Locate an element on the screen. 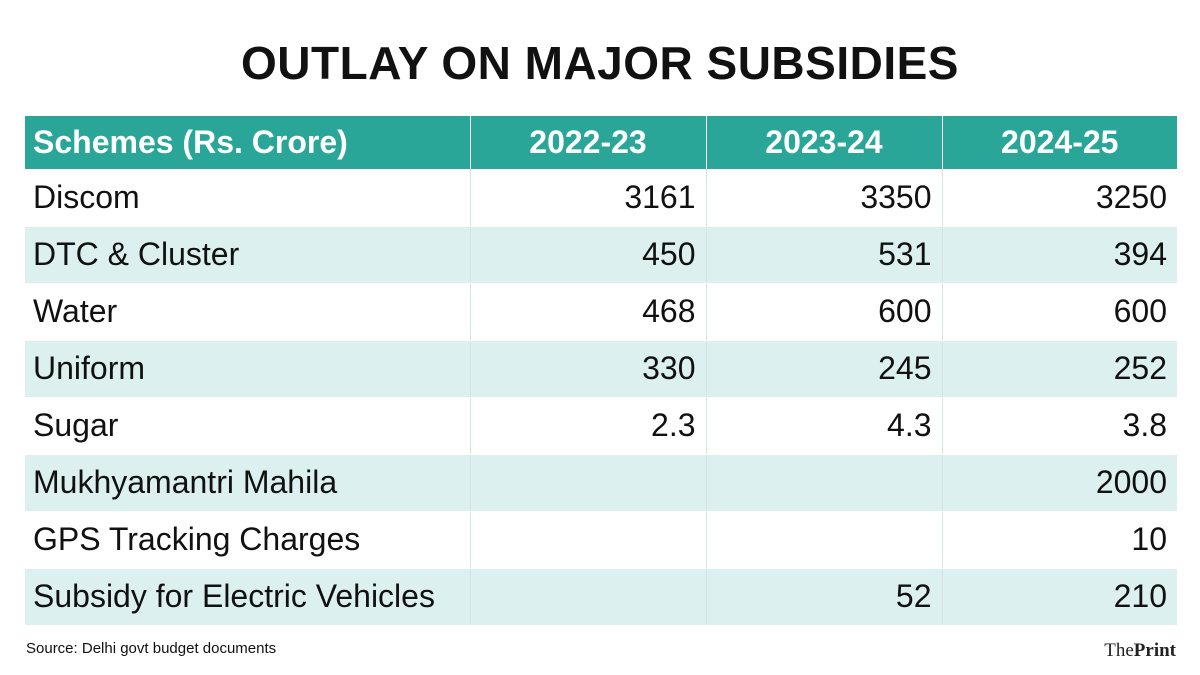  logo-print: Print is located at coordinates (1154, 650).